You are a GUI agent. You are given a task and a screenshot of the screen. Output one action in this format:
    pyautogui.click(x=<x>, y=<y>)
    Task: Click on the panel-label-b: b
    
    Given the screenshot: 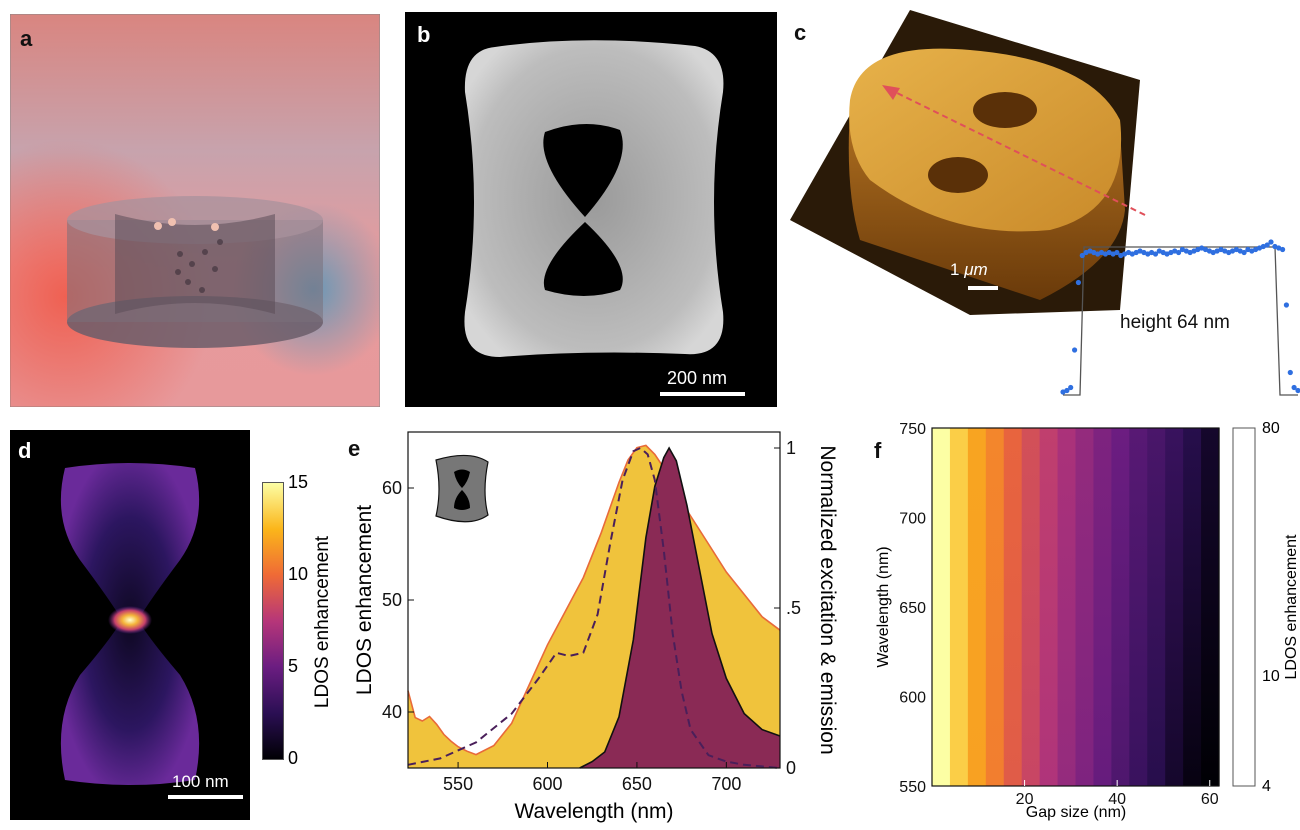 What is the action you would take?
    pyautogui.click(x=424, y=34)
    